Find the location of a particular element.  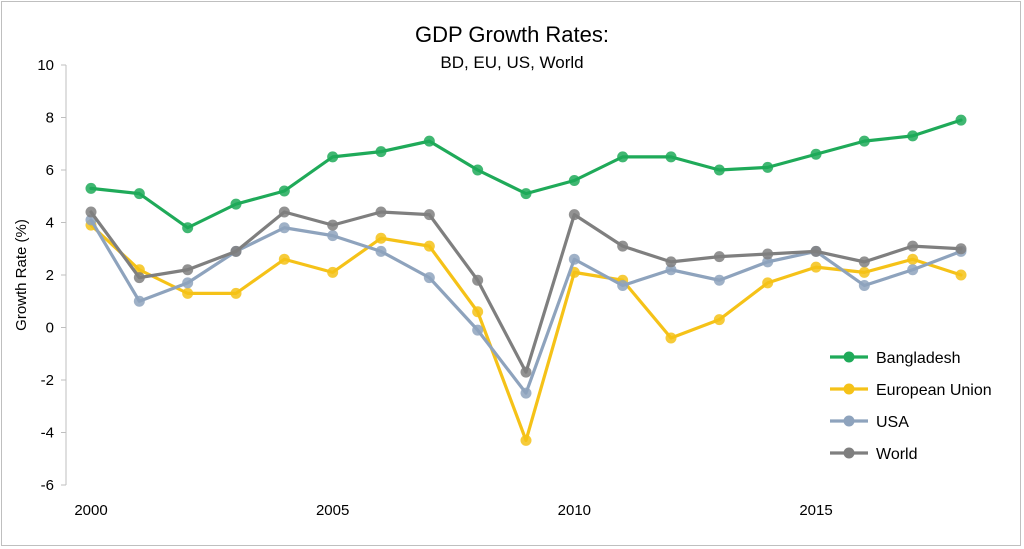

legend-item: USA is located at coordinates (869, 422).